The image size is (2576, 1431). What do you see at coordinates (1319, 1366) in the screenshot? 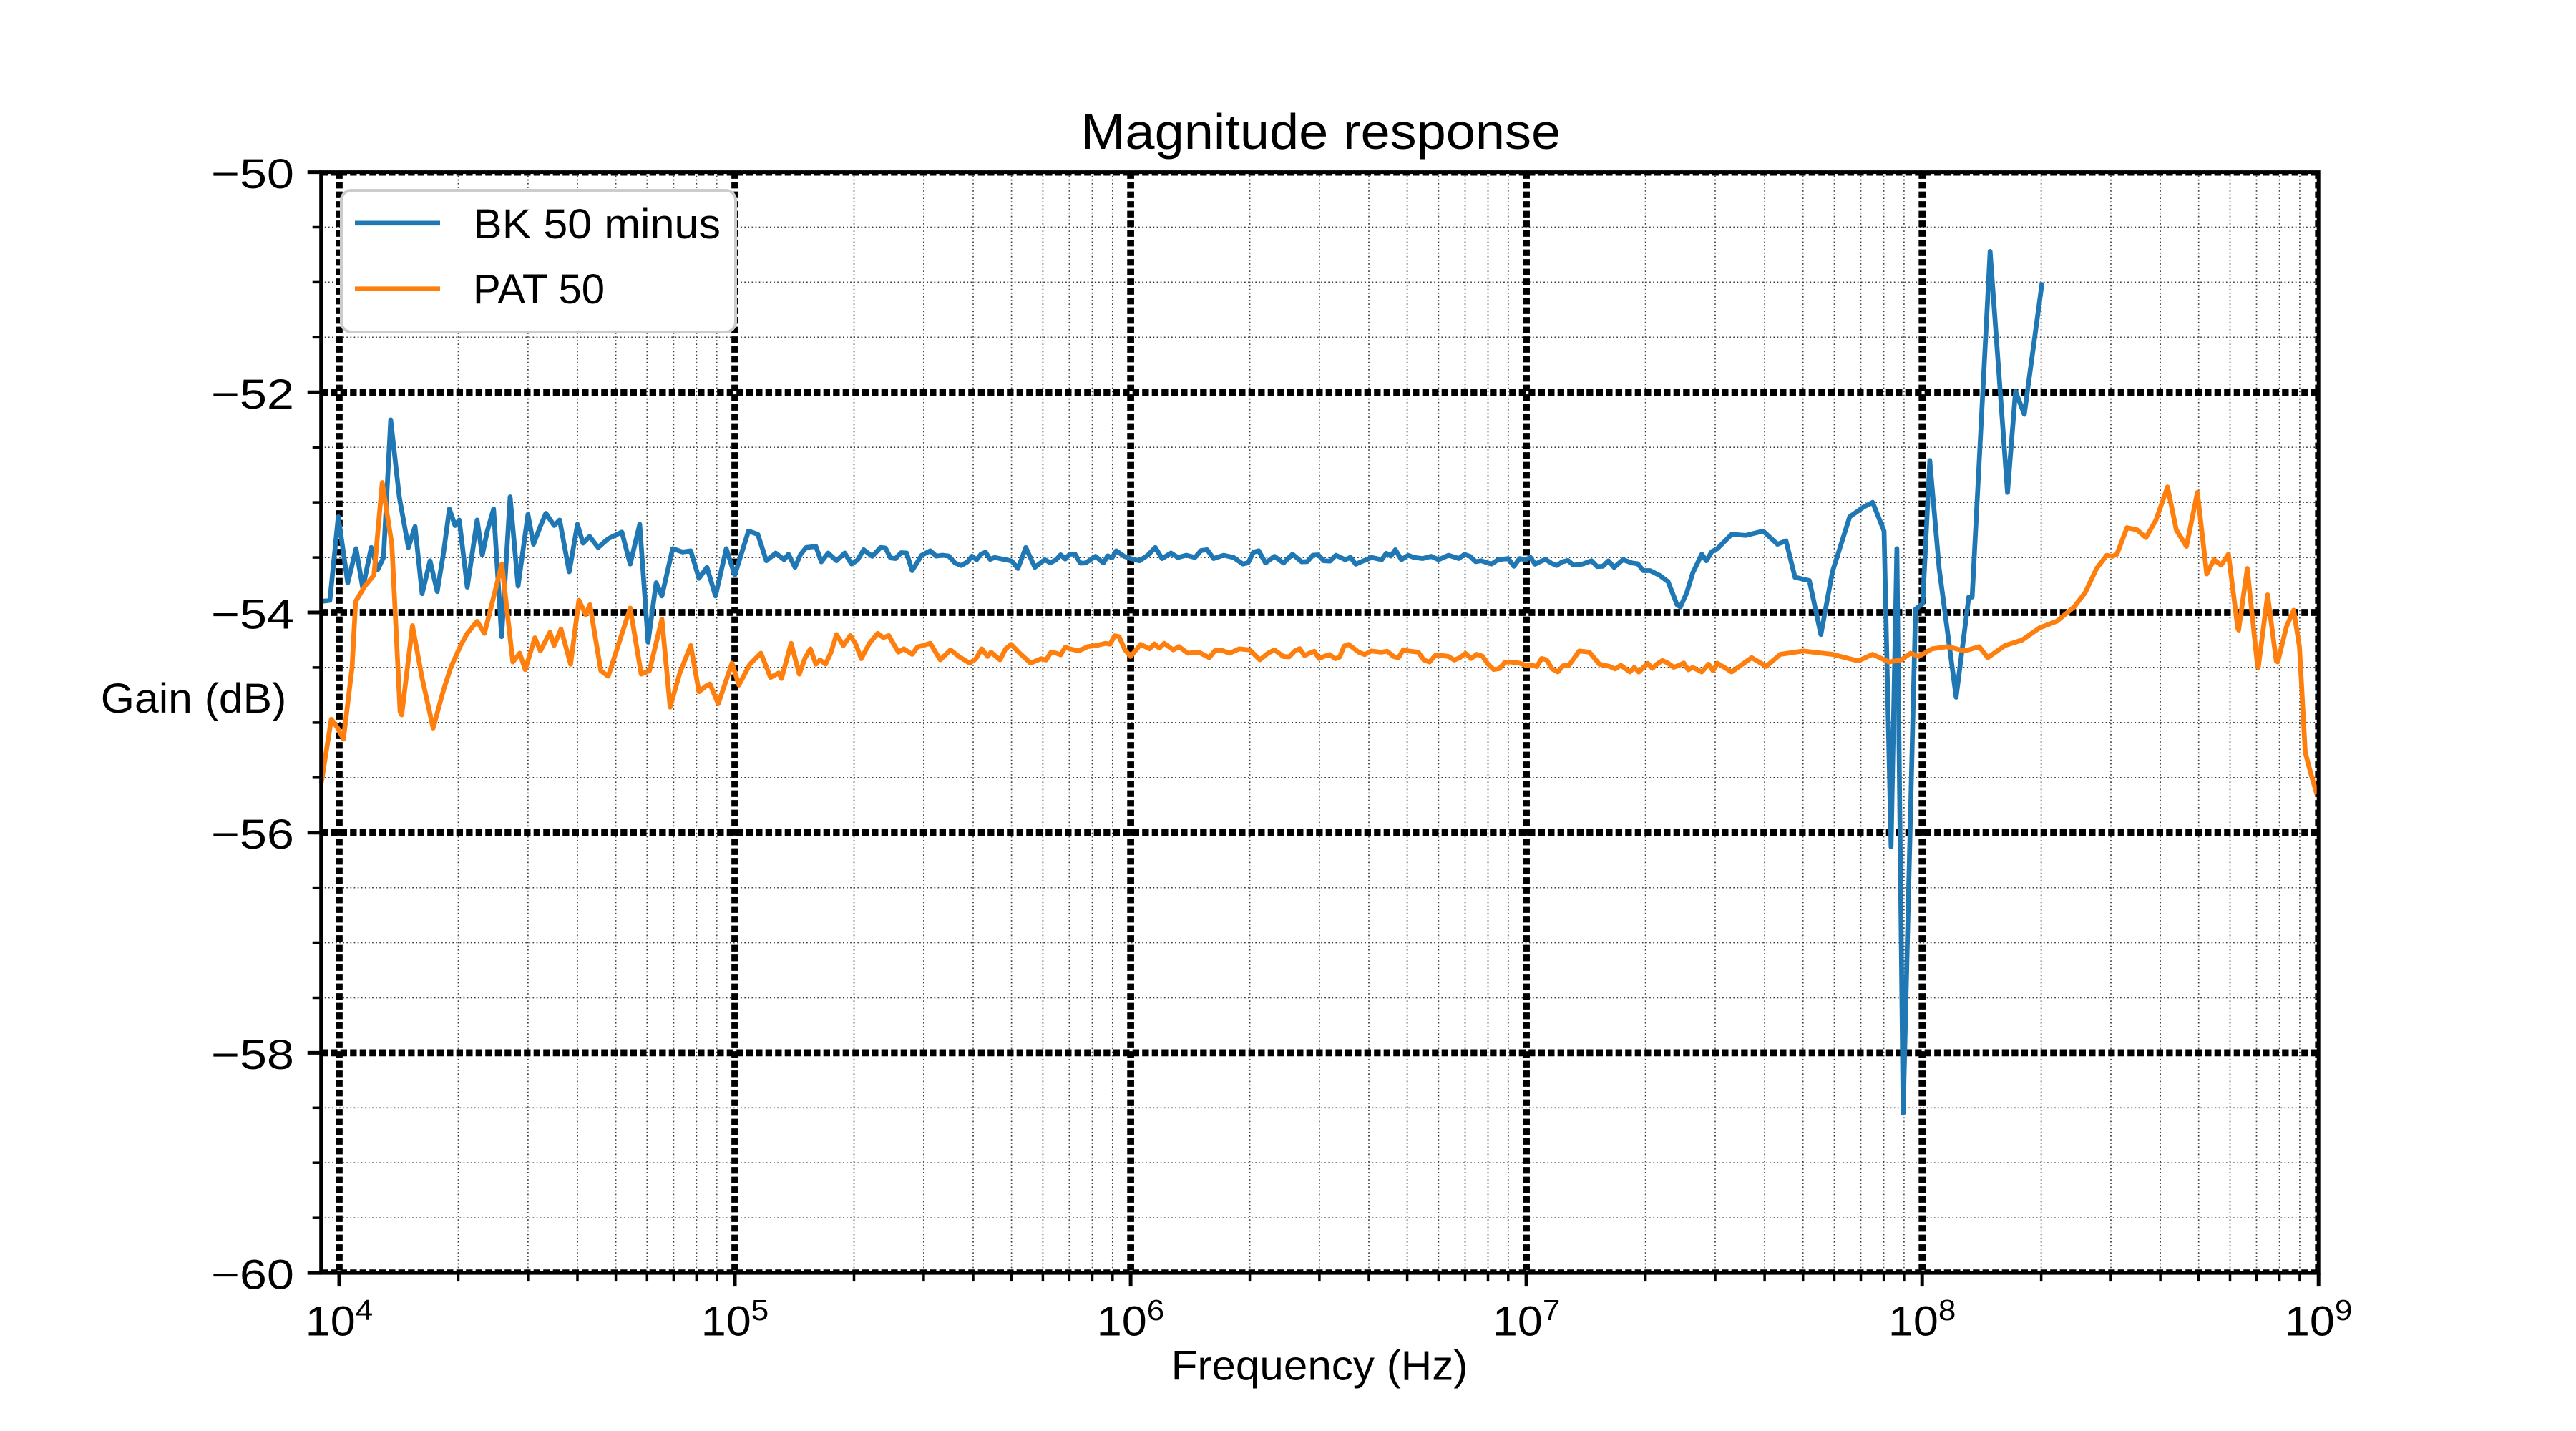
I see `svg-text: Frequency (Hz)` at bounding box center [1319, 1366].